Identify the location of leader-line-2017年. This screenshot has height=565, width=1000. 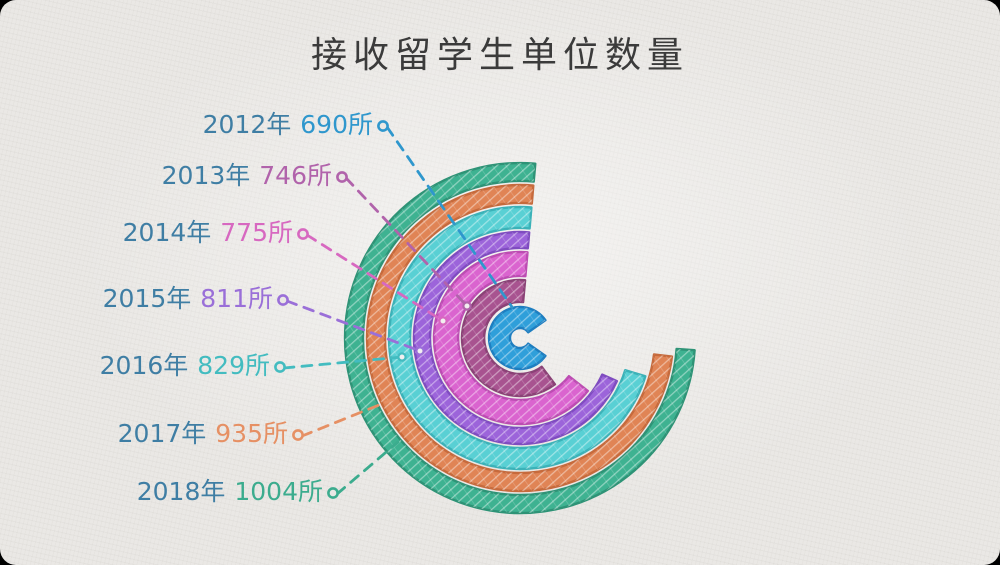
(344, 419).